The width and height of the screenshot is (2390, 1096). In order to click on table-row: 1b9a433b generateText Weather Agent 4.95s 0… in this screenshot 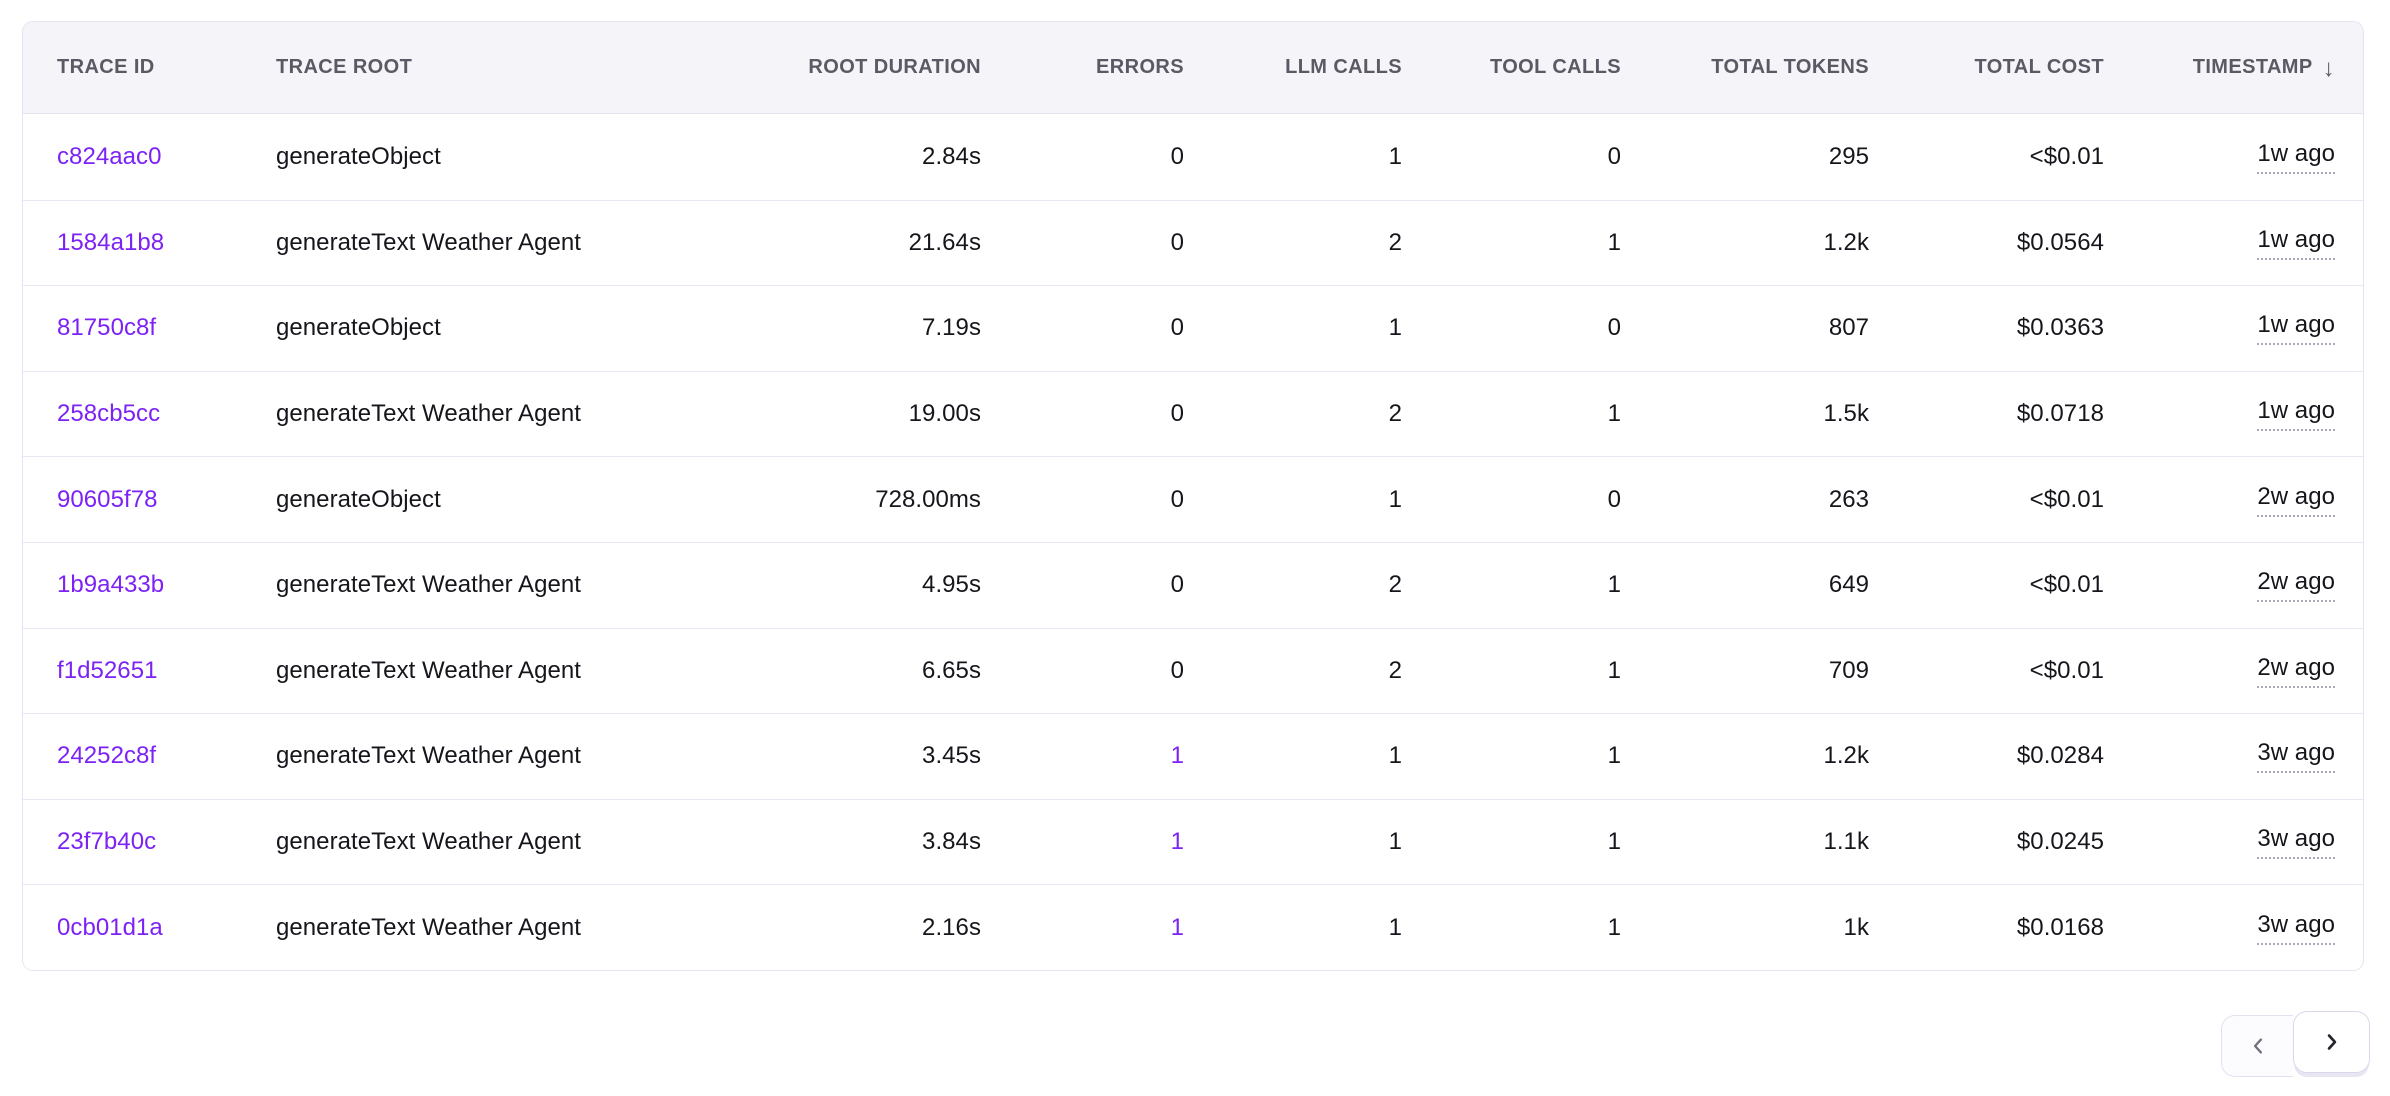, I will do `click(1193, 584)`.